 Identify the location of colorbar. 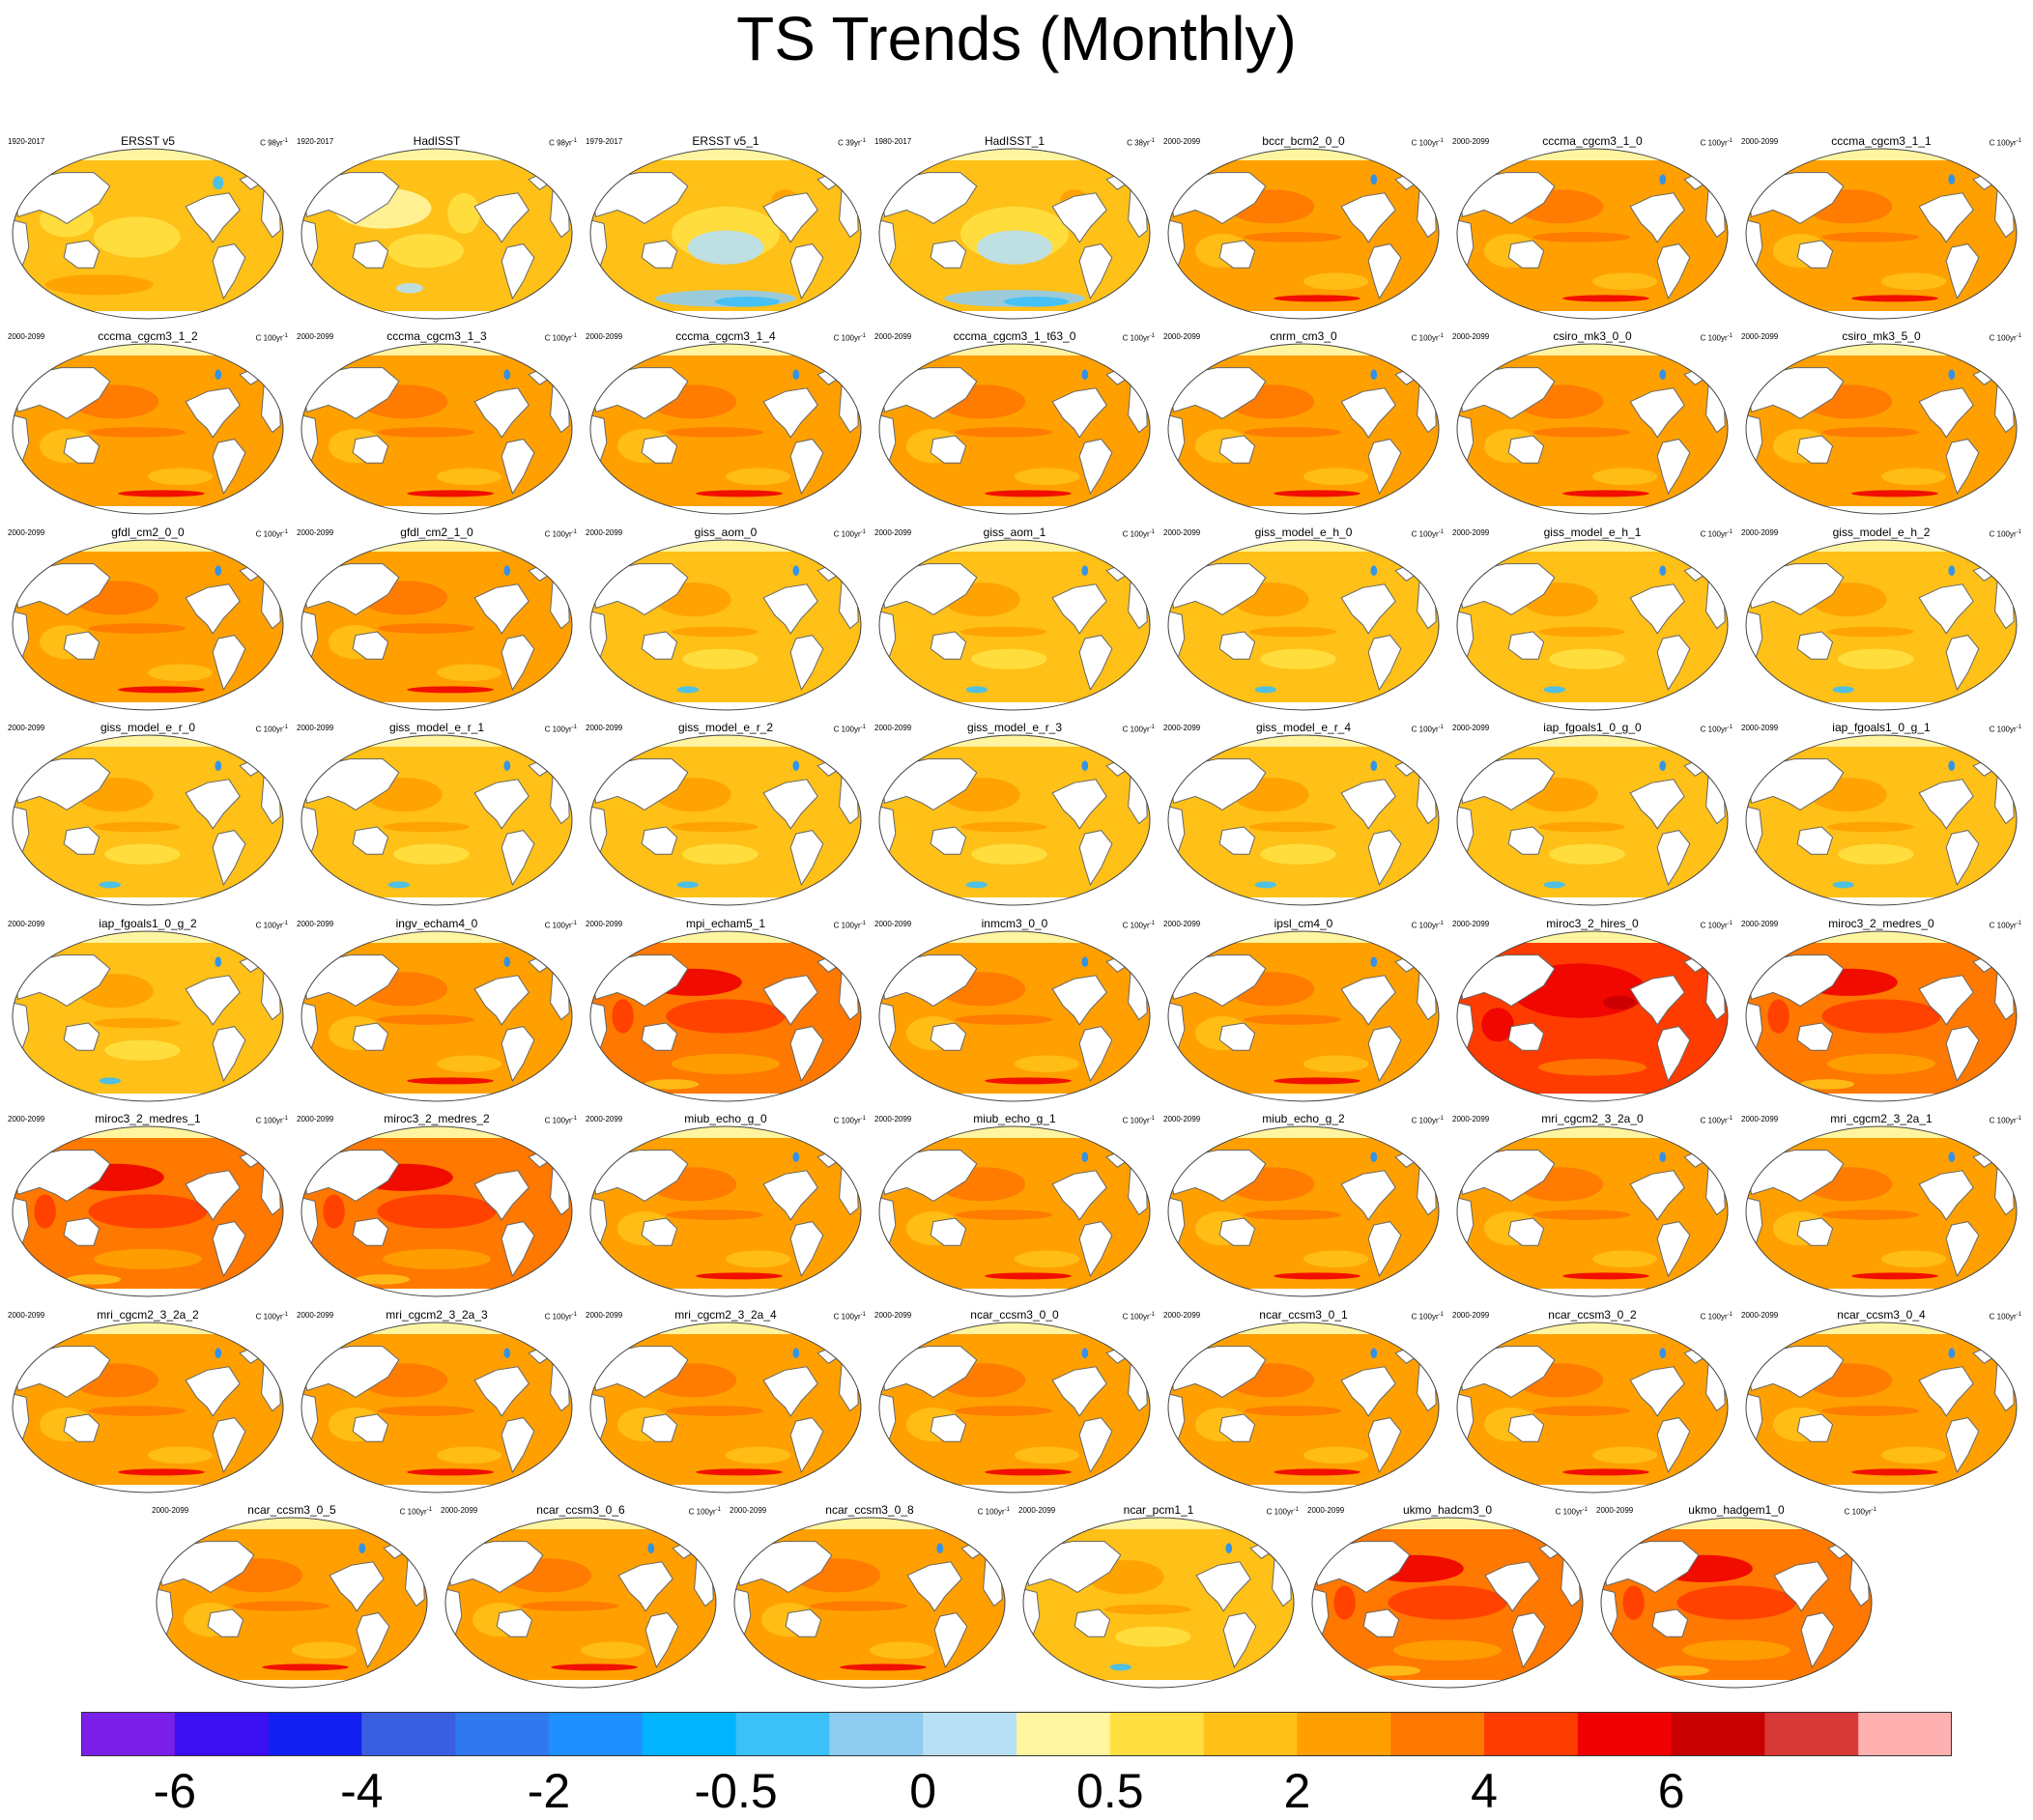
(1016, 1734).